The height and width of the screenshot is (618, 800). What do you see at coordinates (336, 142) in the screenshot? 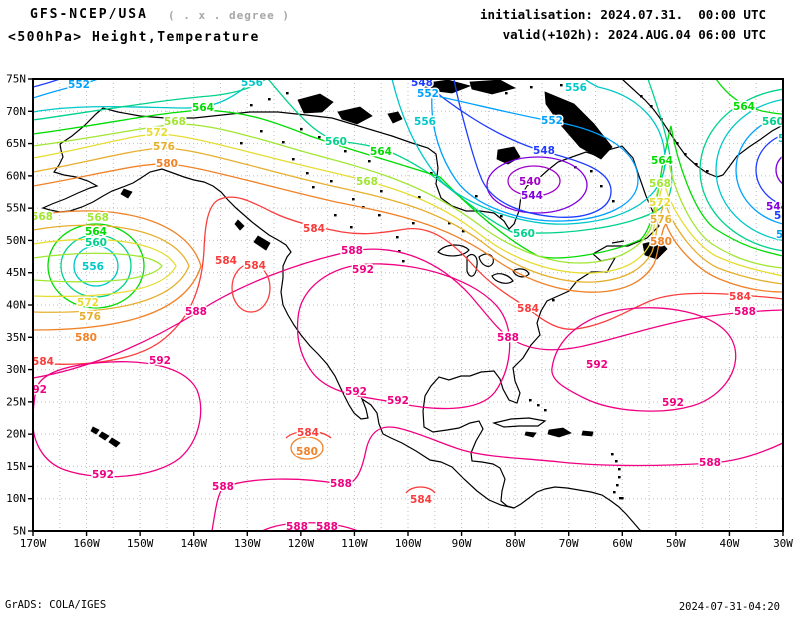
I see `contour-label-560: 560` at bounding box center [336, 142].